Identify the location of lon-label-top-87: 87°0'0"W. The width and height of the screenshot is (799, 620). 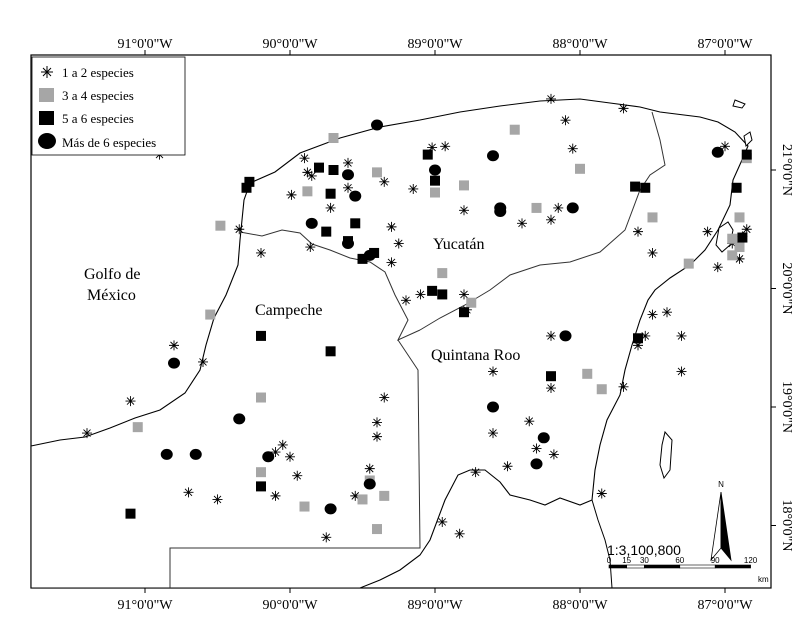
(725, 44).